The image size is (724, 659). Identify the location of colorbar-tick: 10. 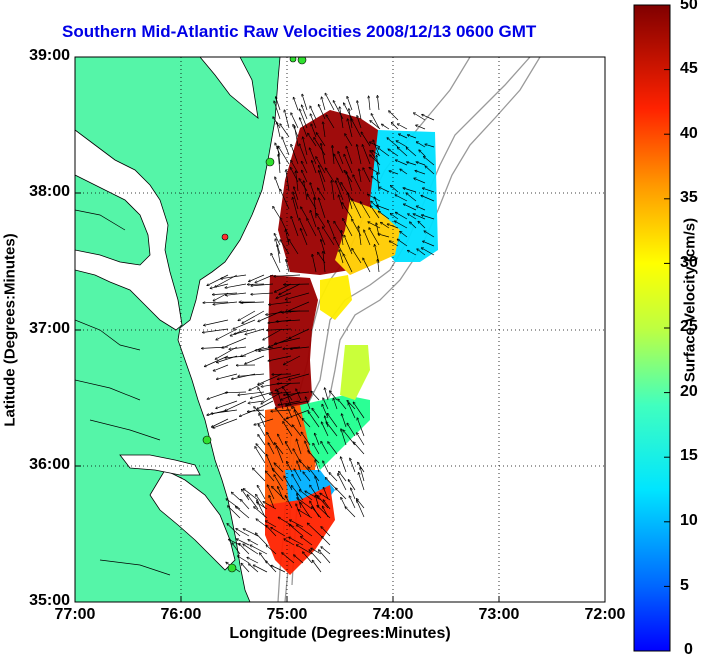
(689, 520).